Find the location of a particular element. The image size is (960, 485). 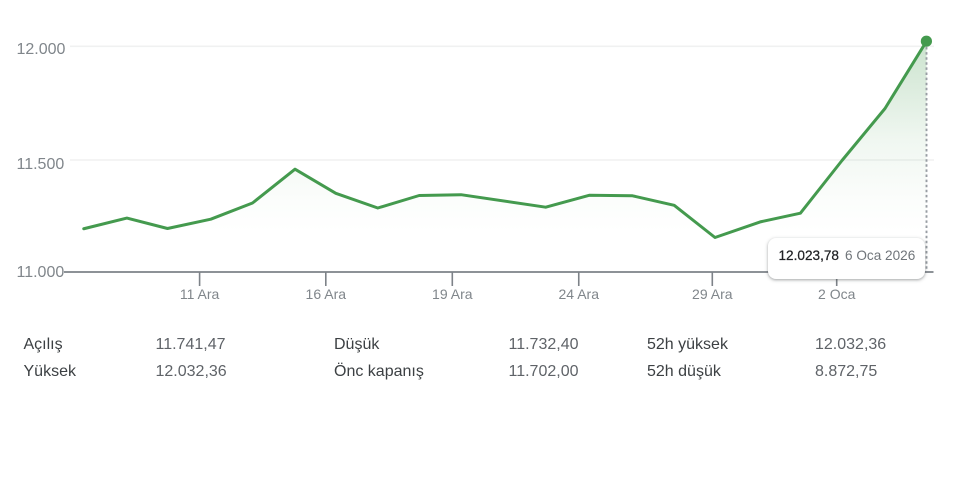

svg-text: Açılış is located at coordinates (43, 344).